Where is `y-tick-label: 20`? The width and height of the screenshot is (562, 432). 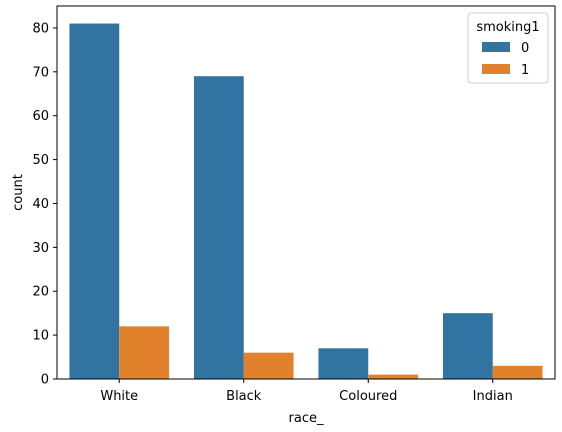
y-tick-label: 20 is located at coordinates (40, 292).